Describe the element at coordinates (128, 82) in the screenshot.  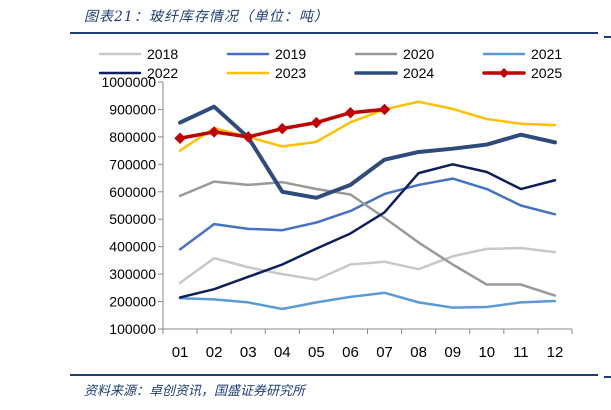
I see `y-tick-label: 1000000` at that location.